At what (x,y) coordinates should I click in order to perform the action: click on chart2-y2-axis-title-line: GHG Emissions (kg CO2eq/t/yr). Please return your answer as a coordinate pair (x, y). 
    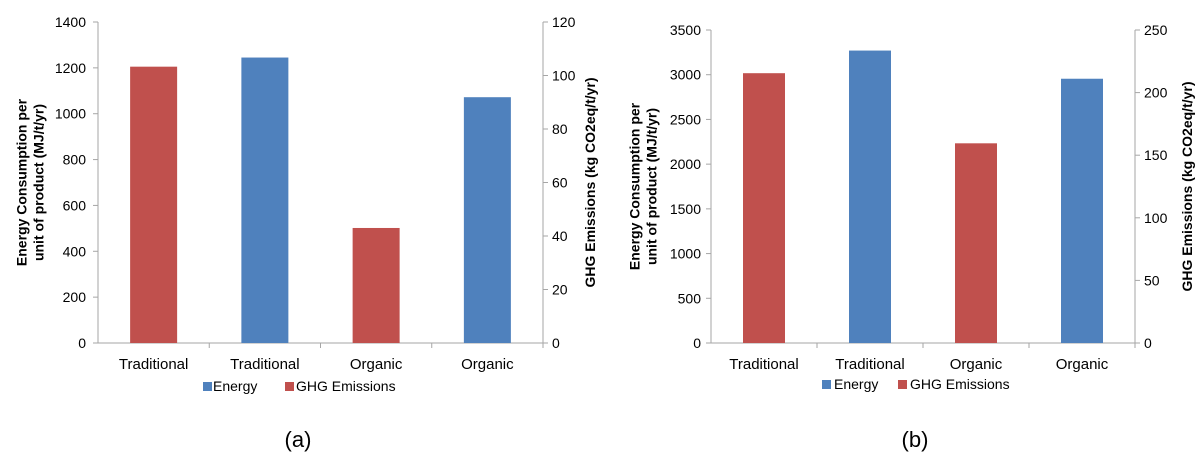
    Looking at the image, I should click on (1187, 186).